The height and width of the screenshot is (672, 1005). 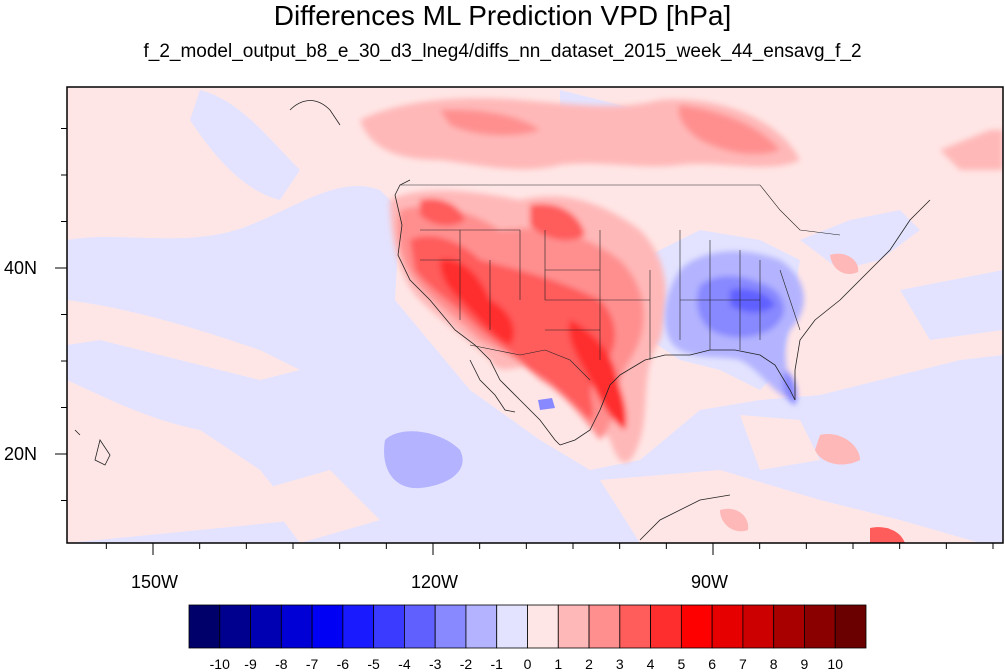 What do you see at coordinates (343, 664) in the screenshot?
I see `colorbar-label: -6` at bounding box center [343, 664].